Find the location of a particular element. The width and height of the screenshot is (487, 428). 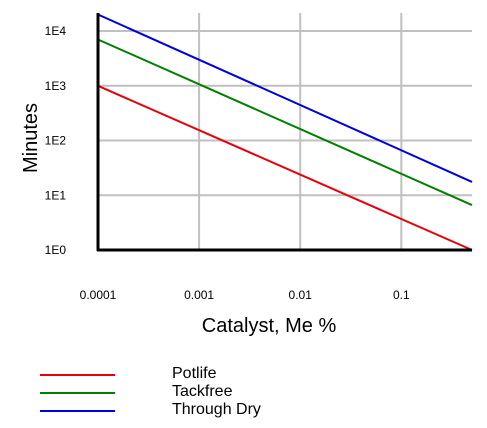

legend-label: Potlife is located at coordinates (194, 373).